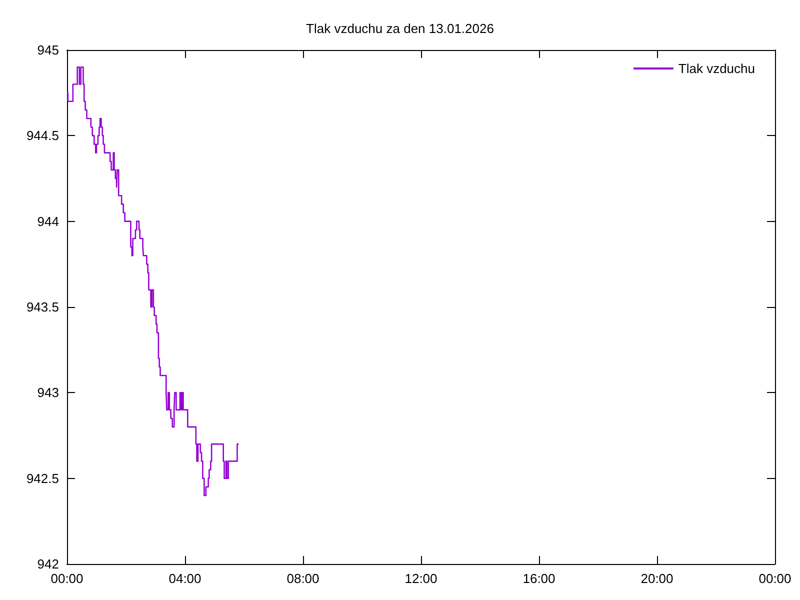 The height and width of the screenshot is (600, 800). I want to click on x-tick-label: 04:00, so click(185, 578).